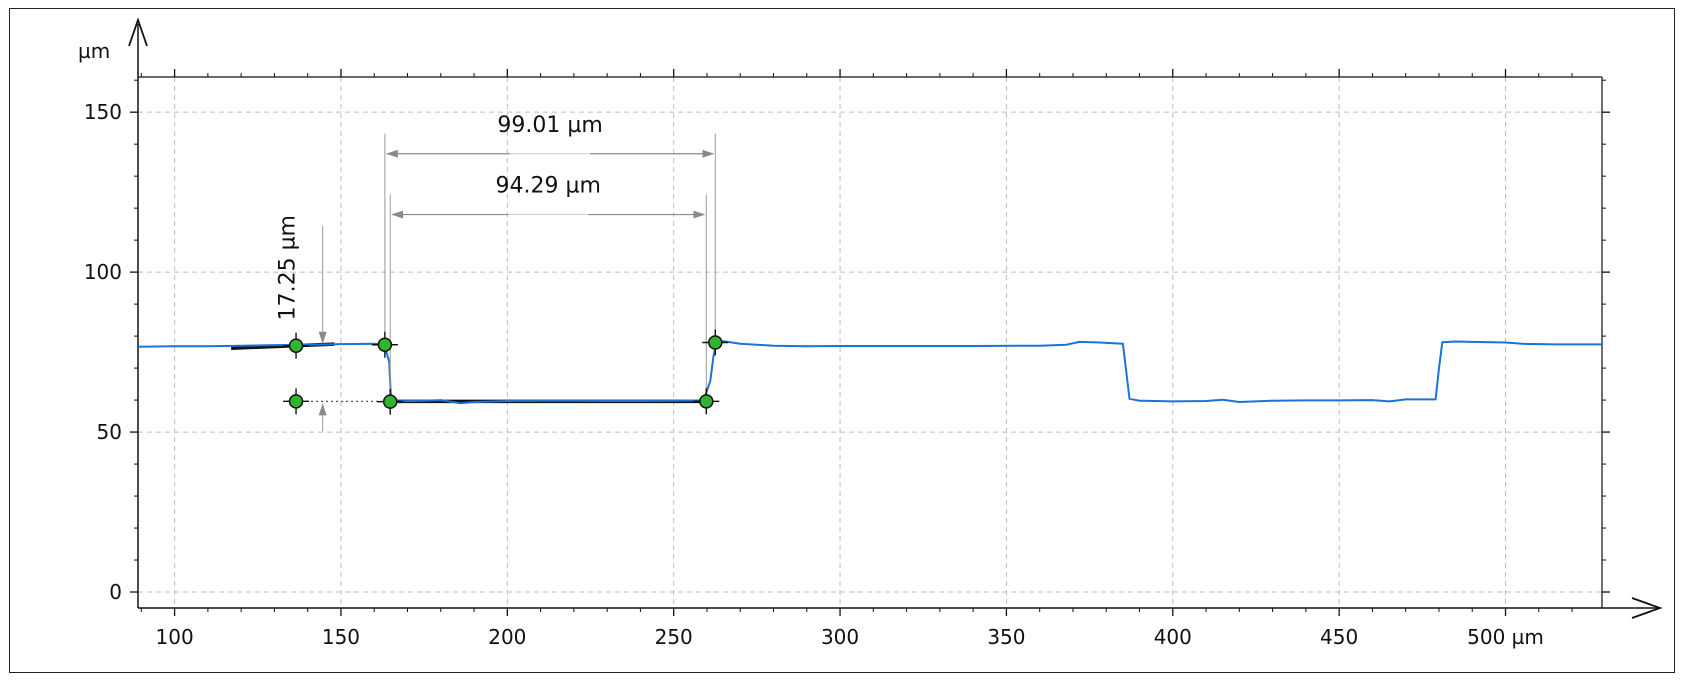 The image size is (1696, 687). What do you see at coordinates (138, 32) in the screenshot?
I see `y-axis-arrow-icon` at bounding box center [138, 32].